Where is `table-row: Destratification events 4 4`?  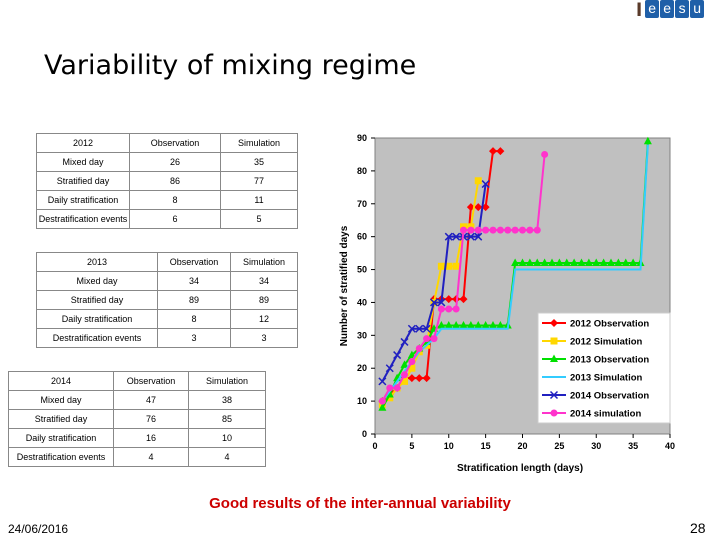 table-row: Destratification events 4 4 is located at coordinates (137, 457).